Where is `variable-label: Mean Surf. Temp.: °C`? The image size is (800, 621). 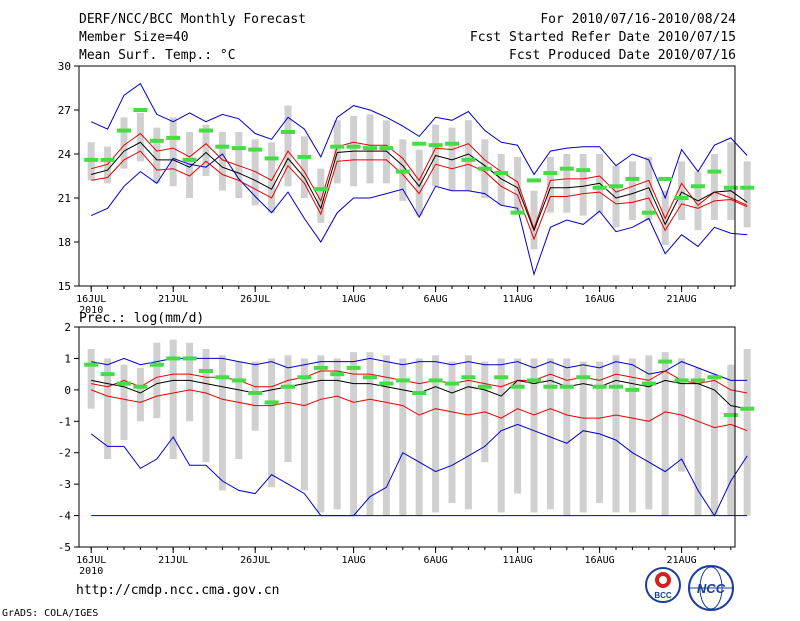
variable-label: Mean Surf. Temp.: °C is located at coordinates (157, 55).